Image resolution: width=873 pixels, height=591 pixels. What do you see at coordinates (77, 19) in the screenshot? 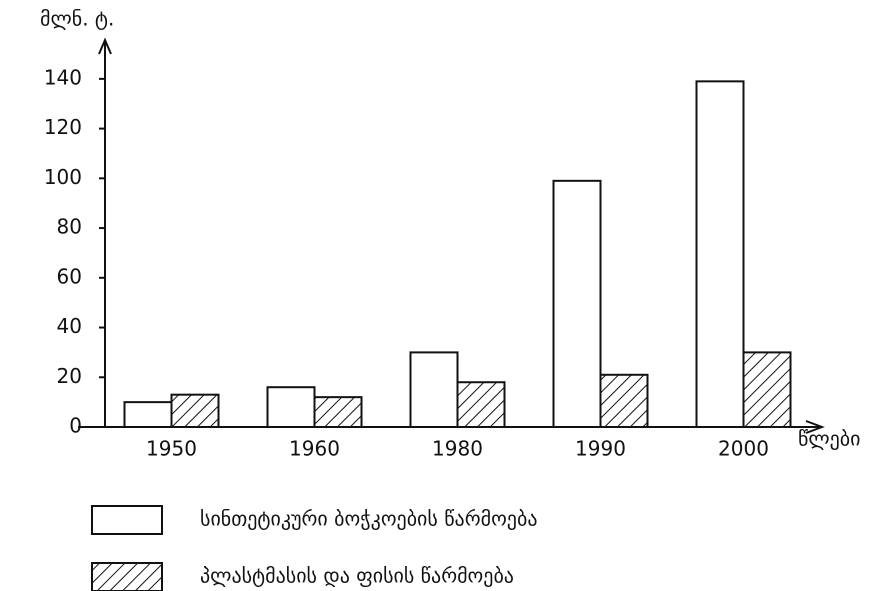
I see `y-axis-label: მლნ. ტ.` at bounding box center [77, 19].